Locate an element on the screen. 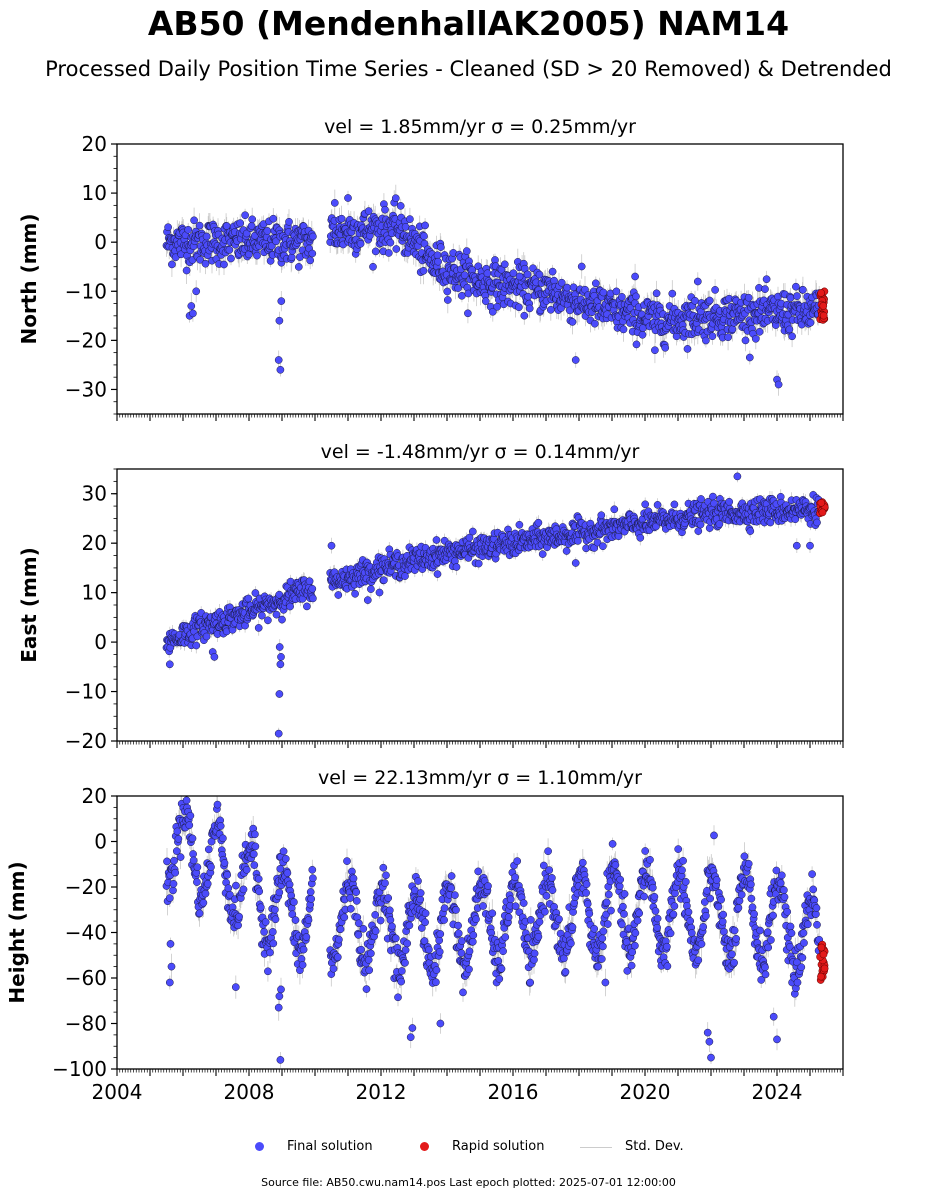 The height and width of the screenshot is (1200, 937). x-tick-label: 2024 is located at coordinates (777, 1092).